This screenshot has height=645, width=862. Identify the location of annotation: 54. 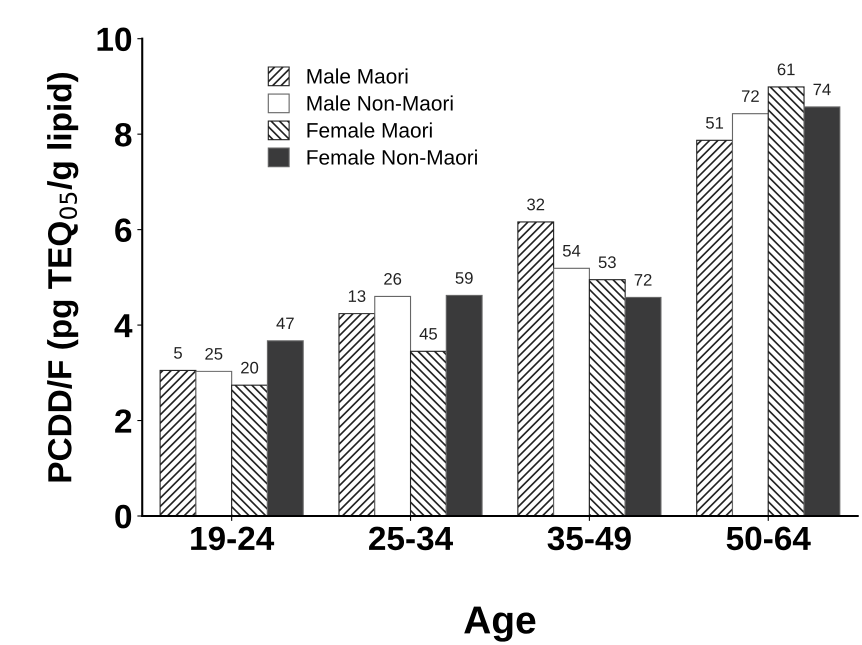
(571, 251).